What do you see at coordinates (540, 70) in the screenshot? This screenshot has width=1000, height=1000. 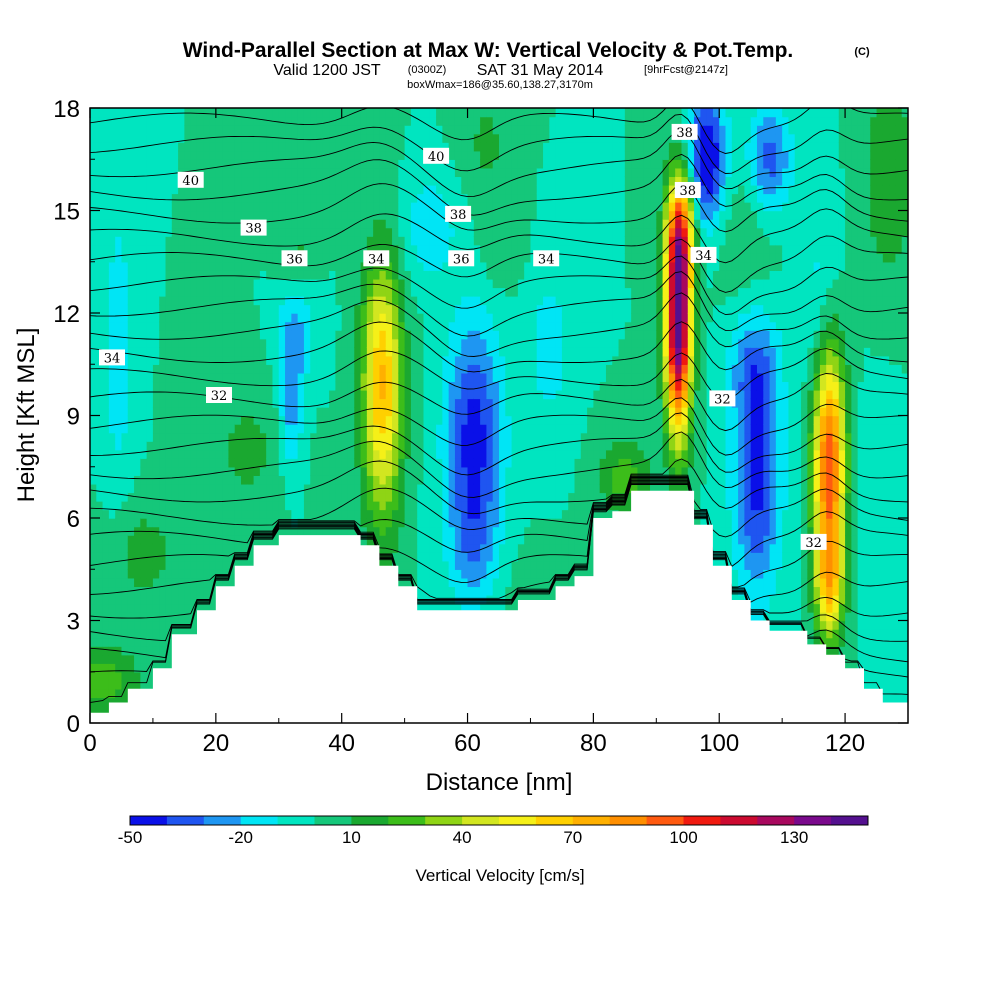 I see `valid-date: SAT 31 May 2014` at bounding box center [540, 70].